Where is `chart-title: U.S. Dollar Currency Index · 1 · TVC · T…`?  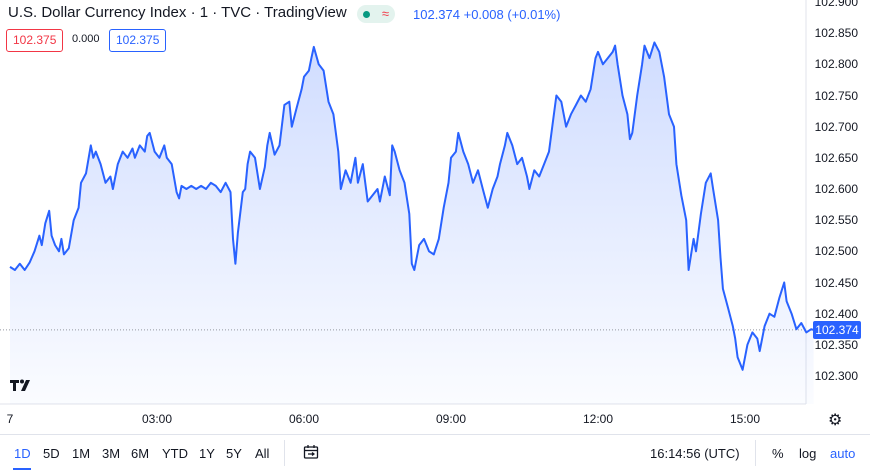
chart-title: U.S. Dollar Currency Index · 1 · TVC · T… is located at coordinates (177, 12).